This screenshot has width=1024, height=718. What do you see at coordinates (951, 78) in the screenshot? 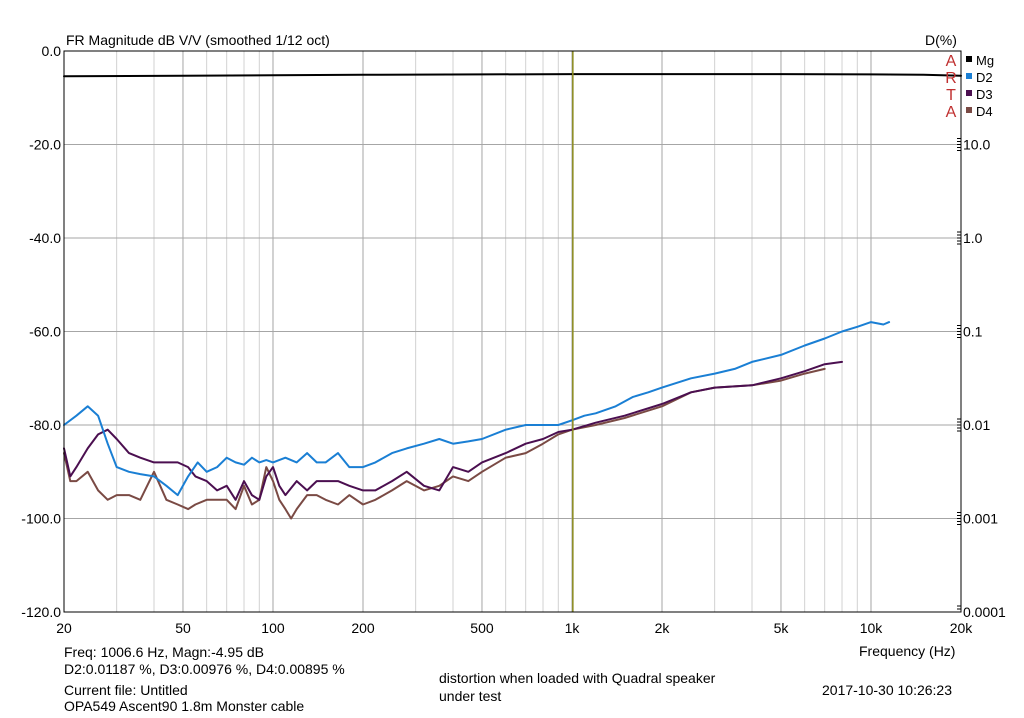
I see `arta-letter: R` at bounding box center [951, 78].